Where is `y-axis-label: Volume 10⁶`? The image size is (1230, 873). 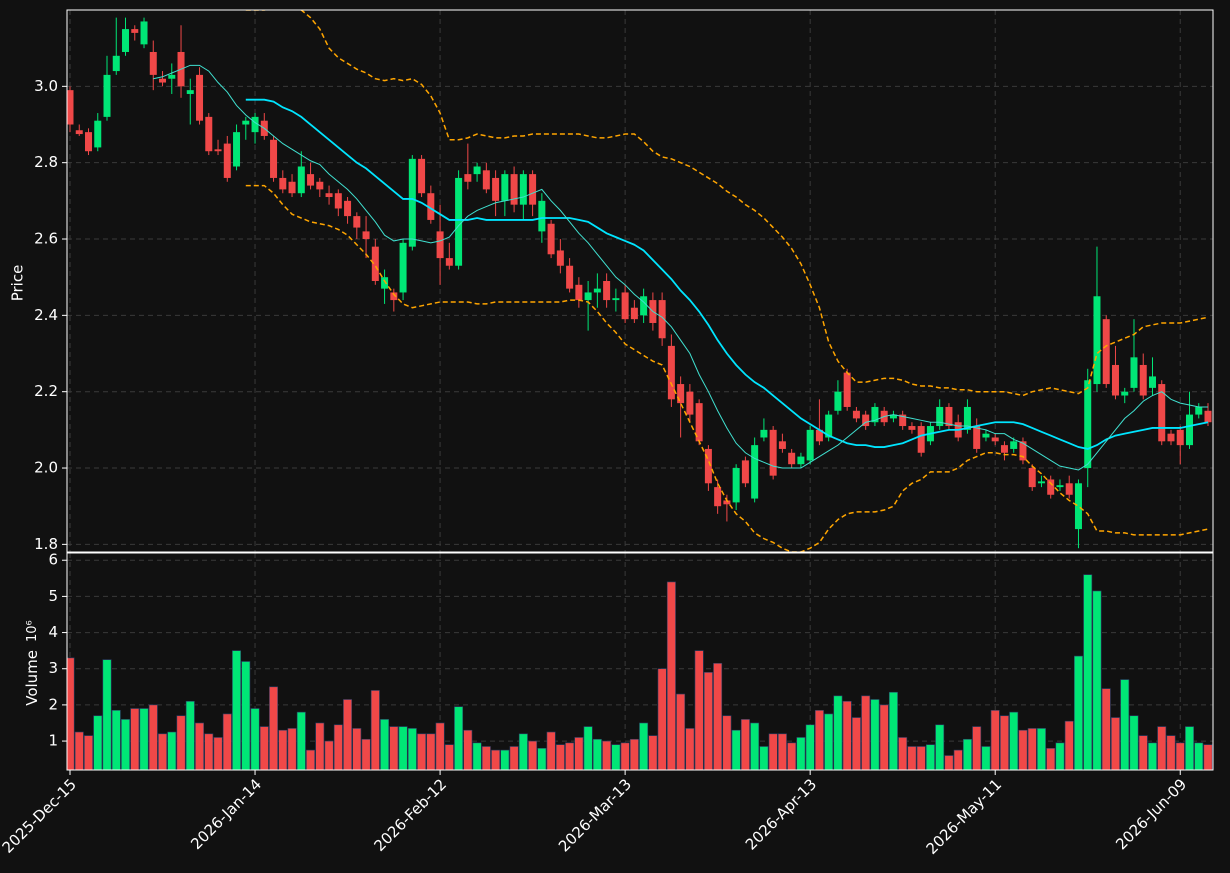
y-axis-label: Volume 10⁶ is located at coordinates (32, 663).